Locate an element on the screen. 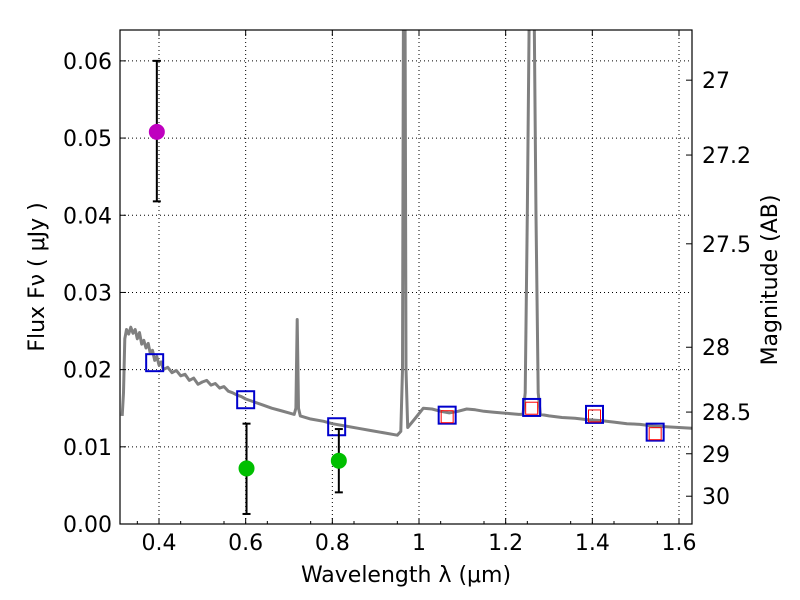 This screenshot has width=800, height=600. right-tick-label: 27 is located at coordinates (716, 81).